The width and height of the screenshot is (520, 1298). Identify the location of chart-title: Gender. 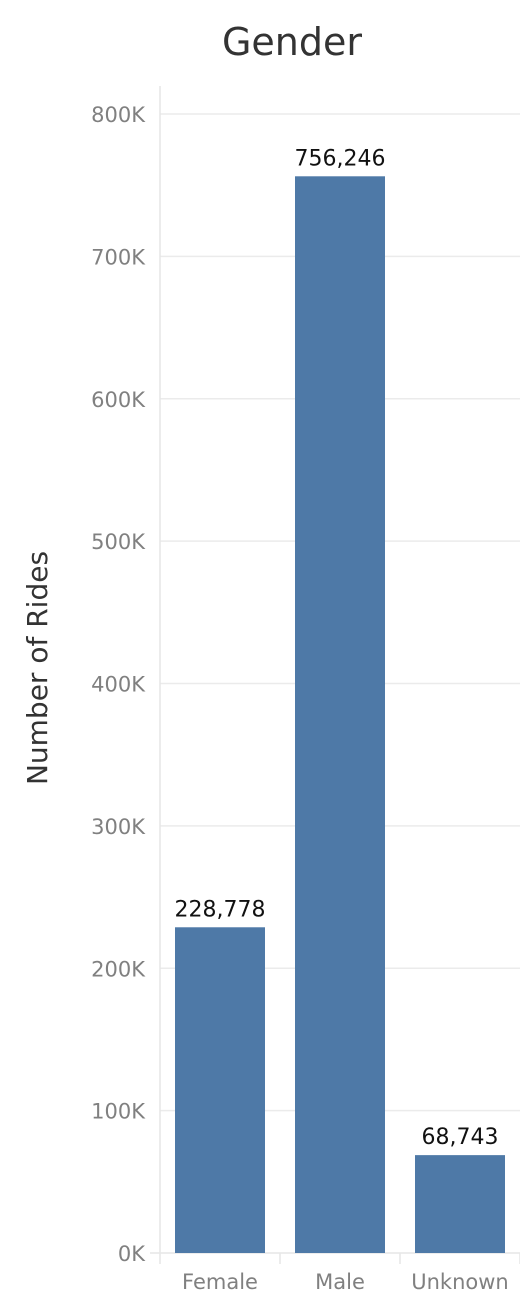
(292, 42).